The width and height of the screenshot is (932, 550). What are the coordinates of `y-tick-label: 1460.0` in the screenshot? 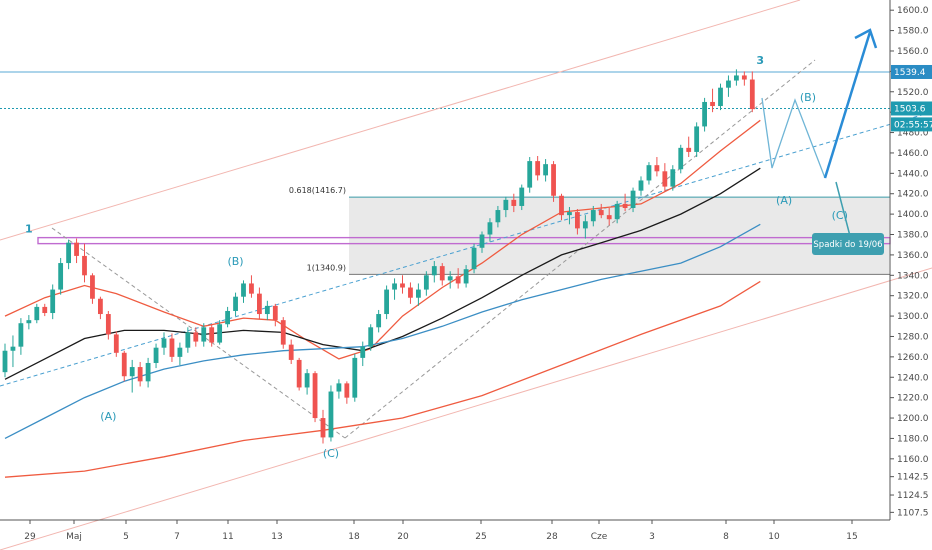 It's located at (913, 154).